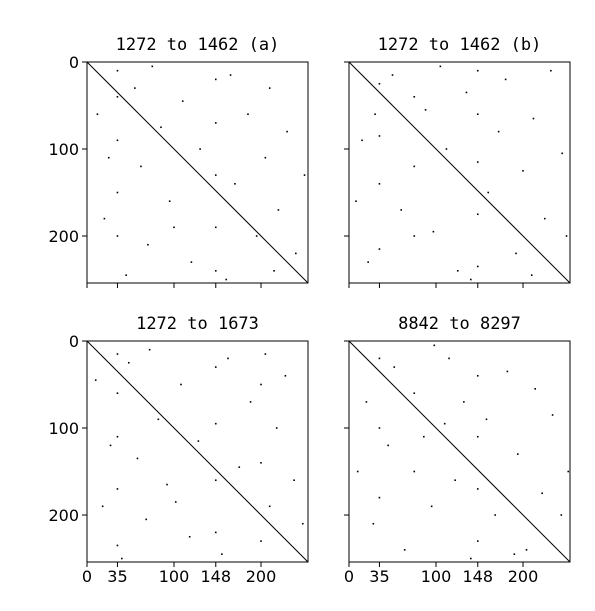 The image size is (595, 611). I want to click on panel-title: 1272 to 1462 (b), so click(460, 45).